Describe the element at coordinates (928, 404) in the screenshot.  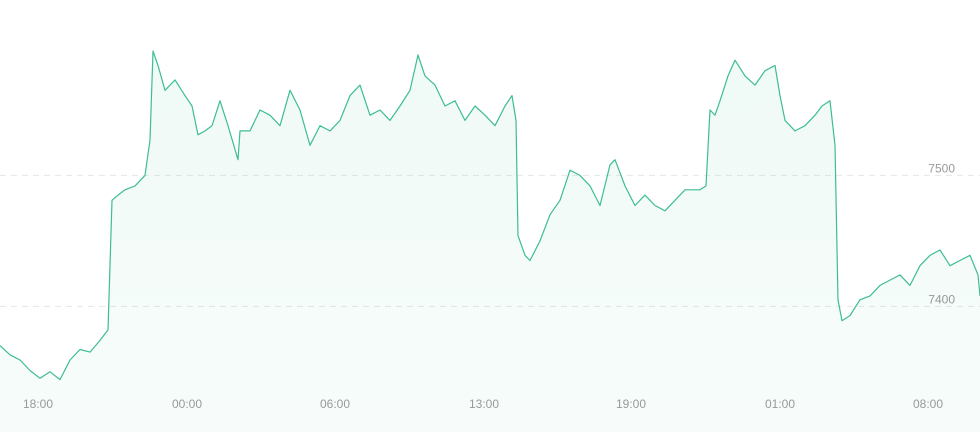
I see `x-tick-label: 08:00` at that location.